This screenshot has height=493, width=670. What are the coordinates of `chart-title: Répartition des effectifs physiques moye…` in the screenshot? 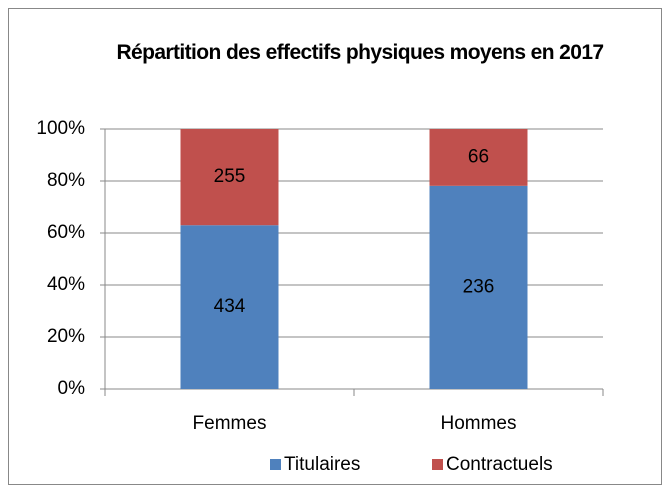 It's located at (360, 52).